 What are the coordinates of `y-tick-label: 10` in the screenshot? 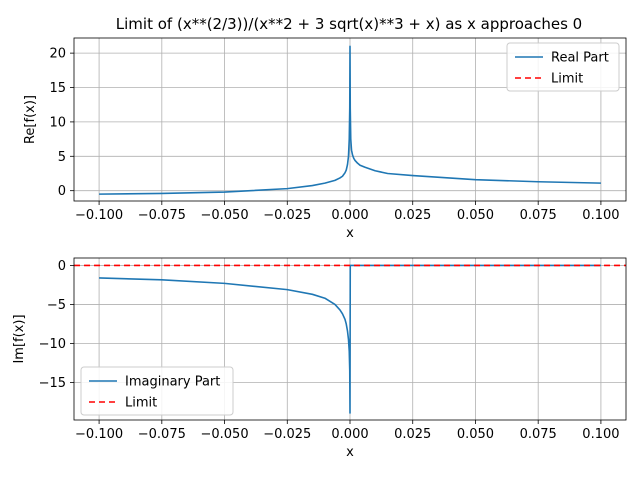 It's located at (57, 122).